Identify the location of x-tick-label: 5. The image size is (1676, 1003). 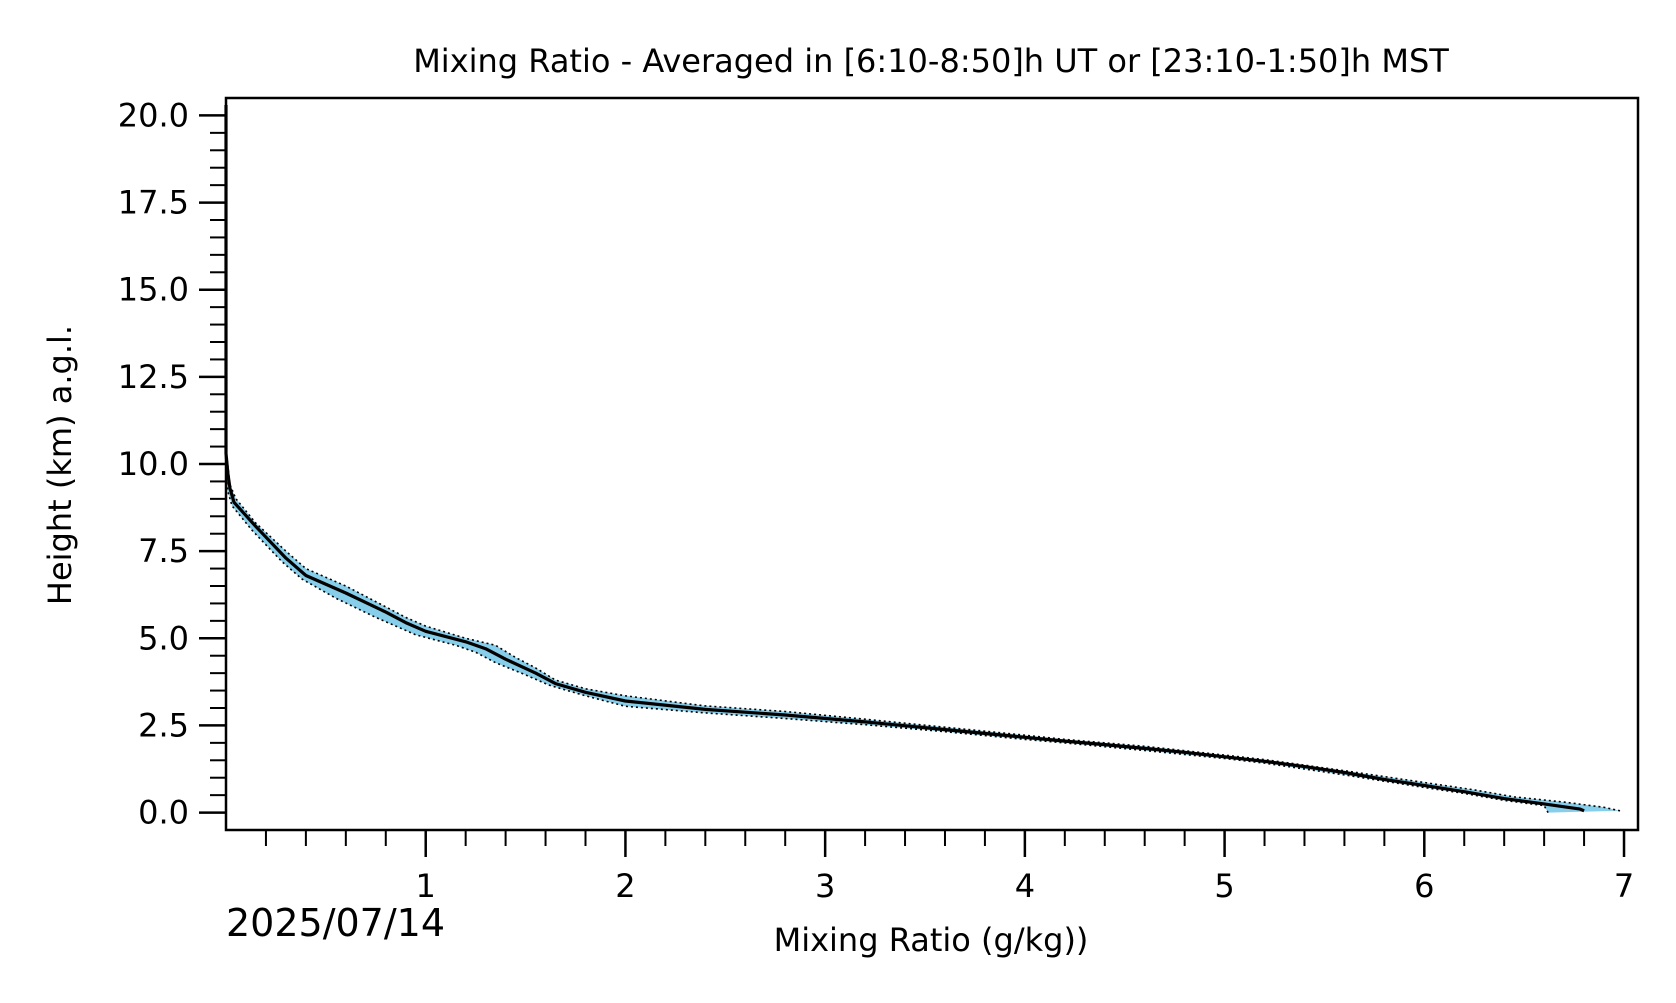
(1224, 886).